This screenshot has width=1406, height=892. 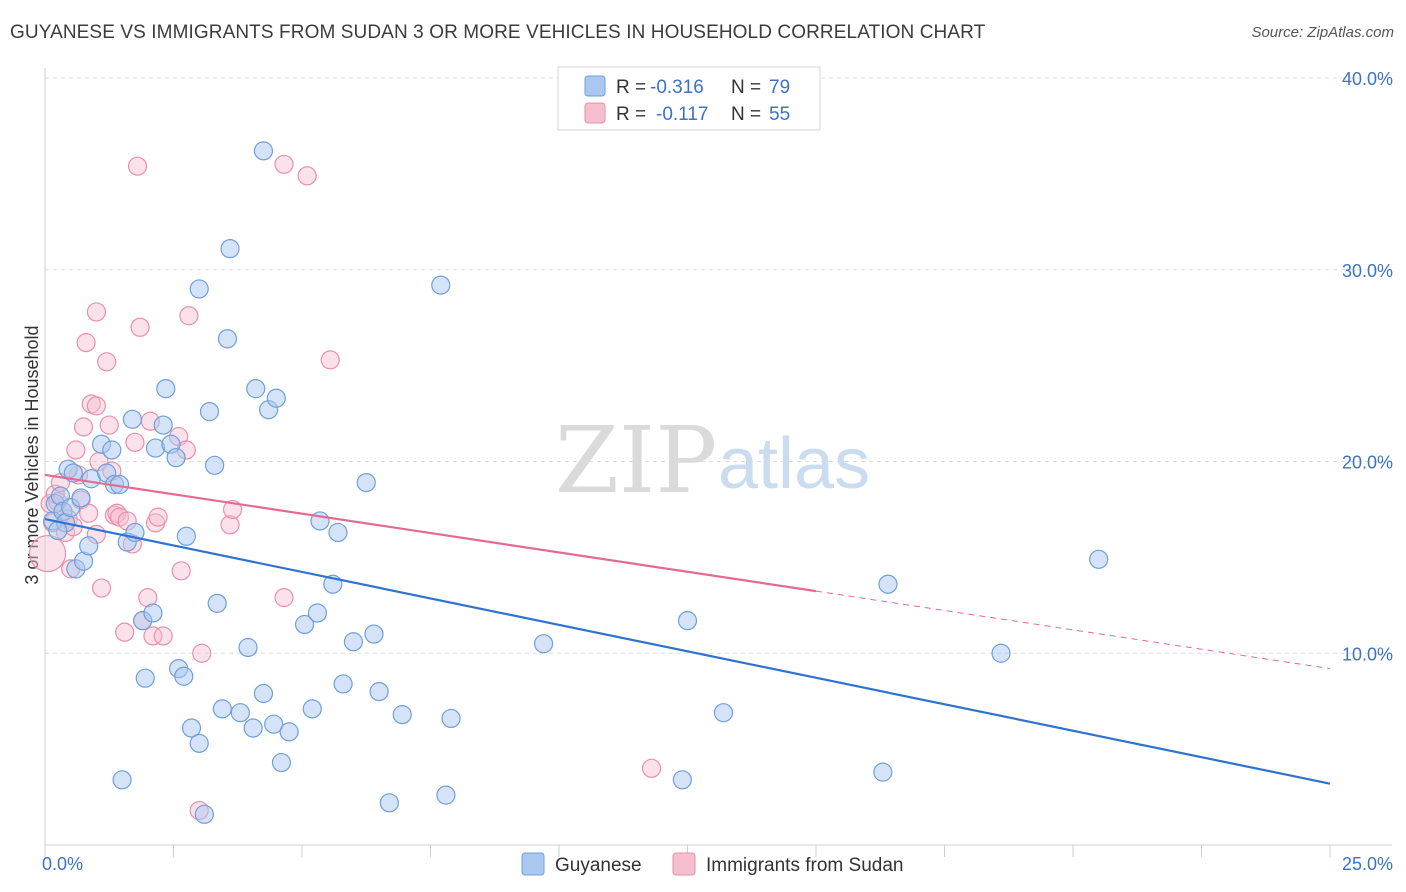 What do you see at coordinates (631, 114) in the screenshot?
I see `legend-r-label-2: R =` at bounding box center [631, 114].